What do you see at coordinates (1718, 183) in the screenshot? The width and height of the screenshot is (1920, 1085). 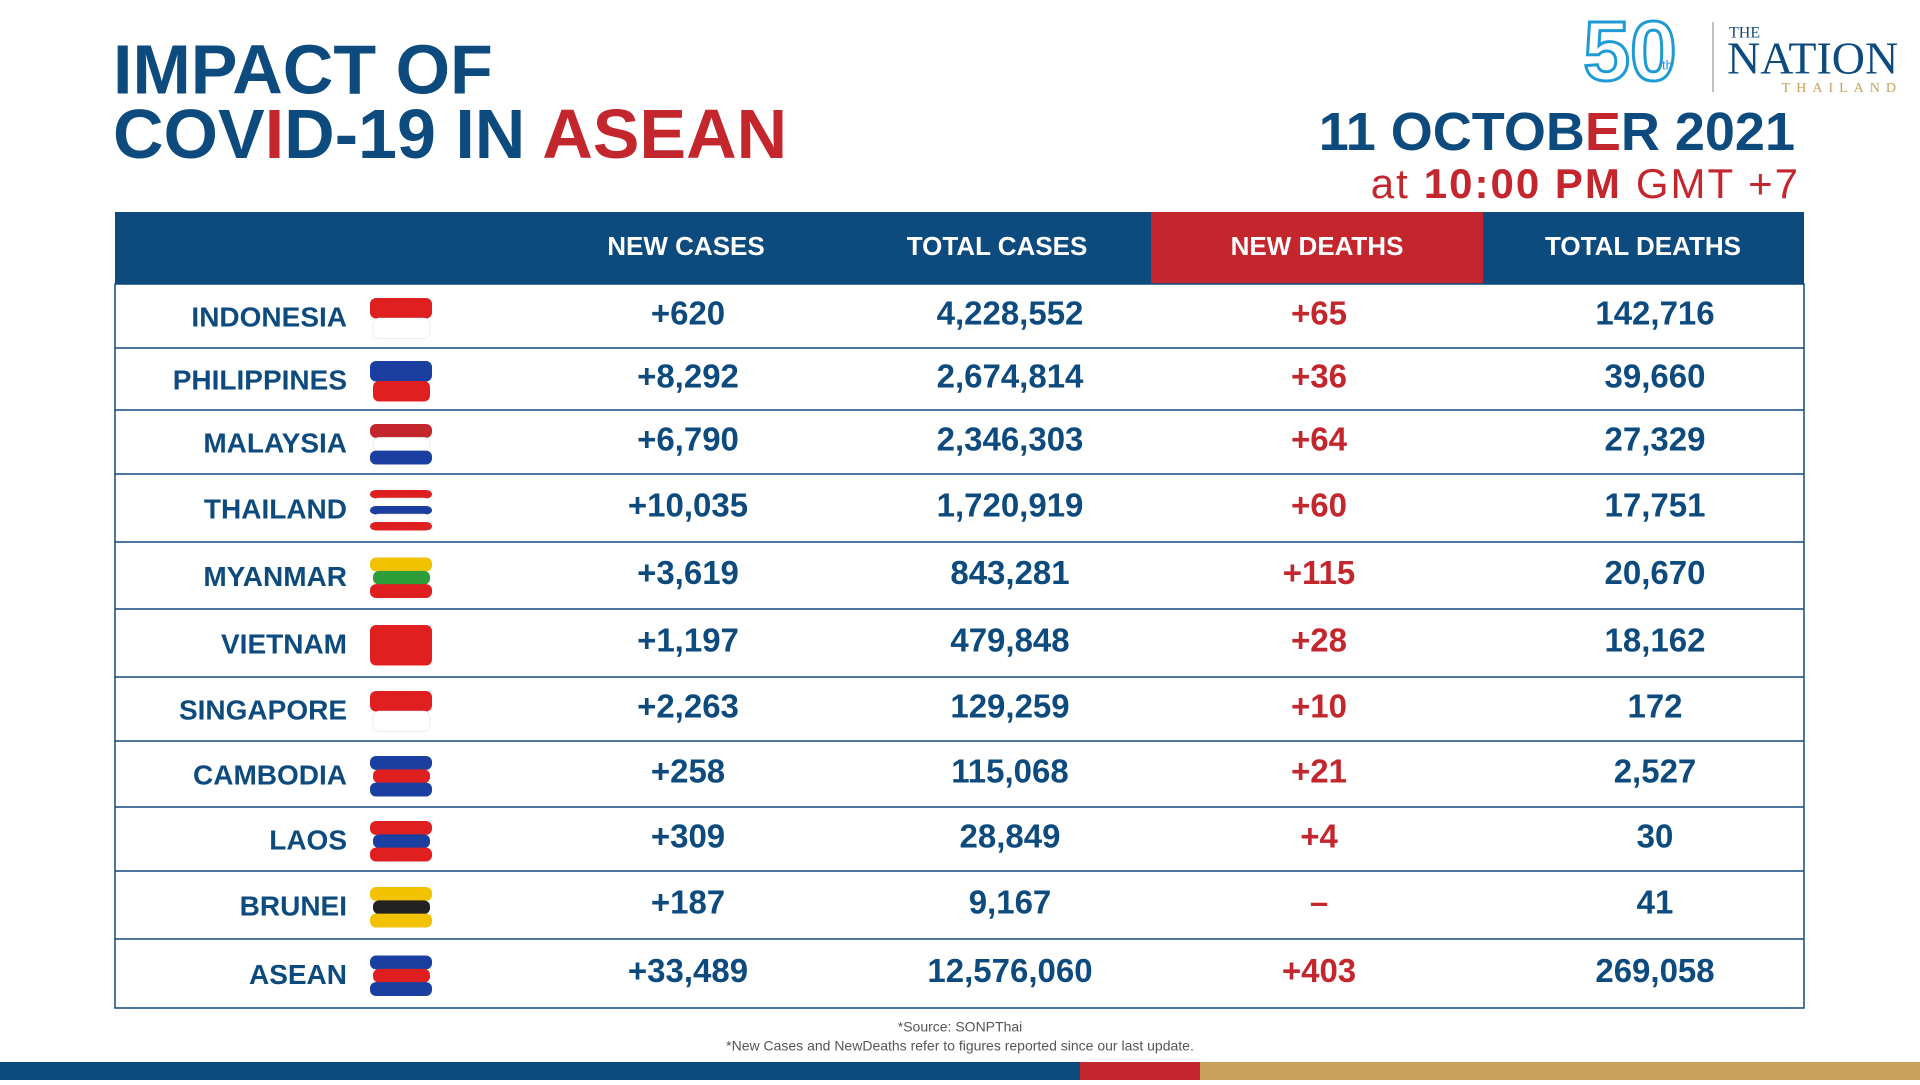 I see `time-zone: GMT +7` at bounding box center [1718, 183].